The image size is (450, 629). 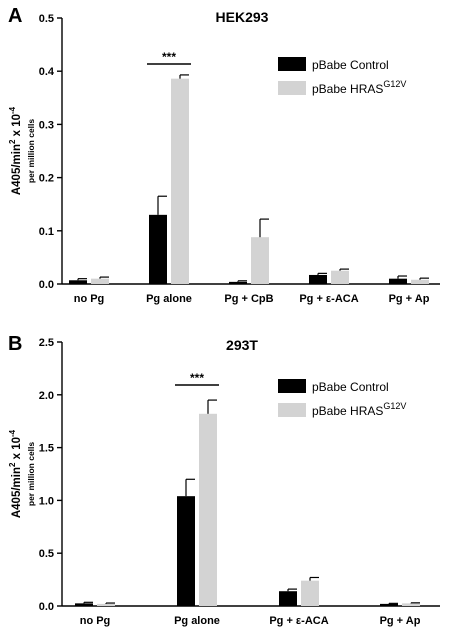 I want to click on panel-letter: B, so click(x=15, y=344).